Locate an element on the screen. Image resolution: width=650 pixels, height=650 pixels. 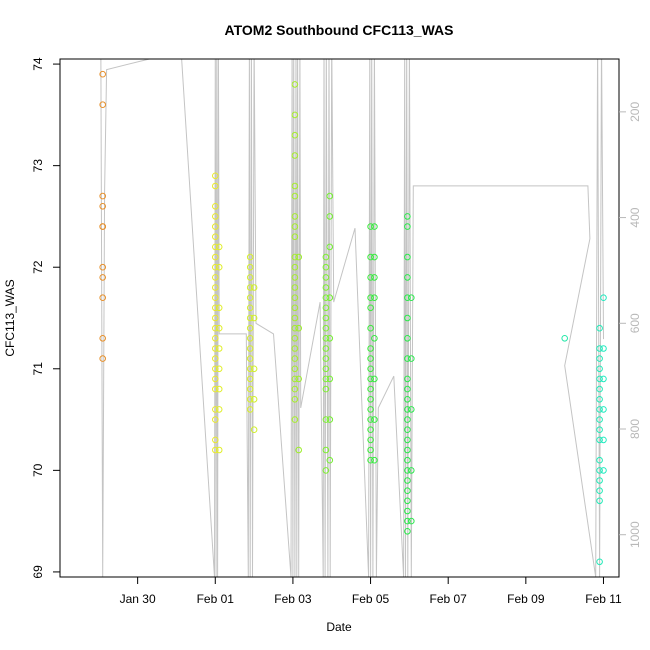
y-tick-label: 74 is located at coordinates (38, 64).